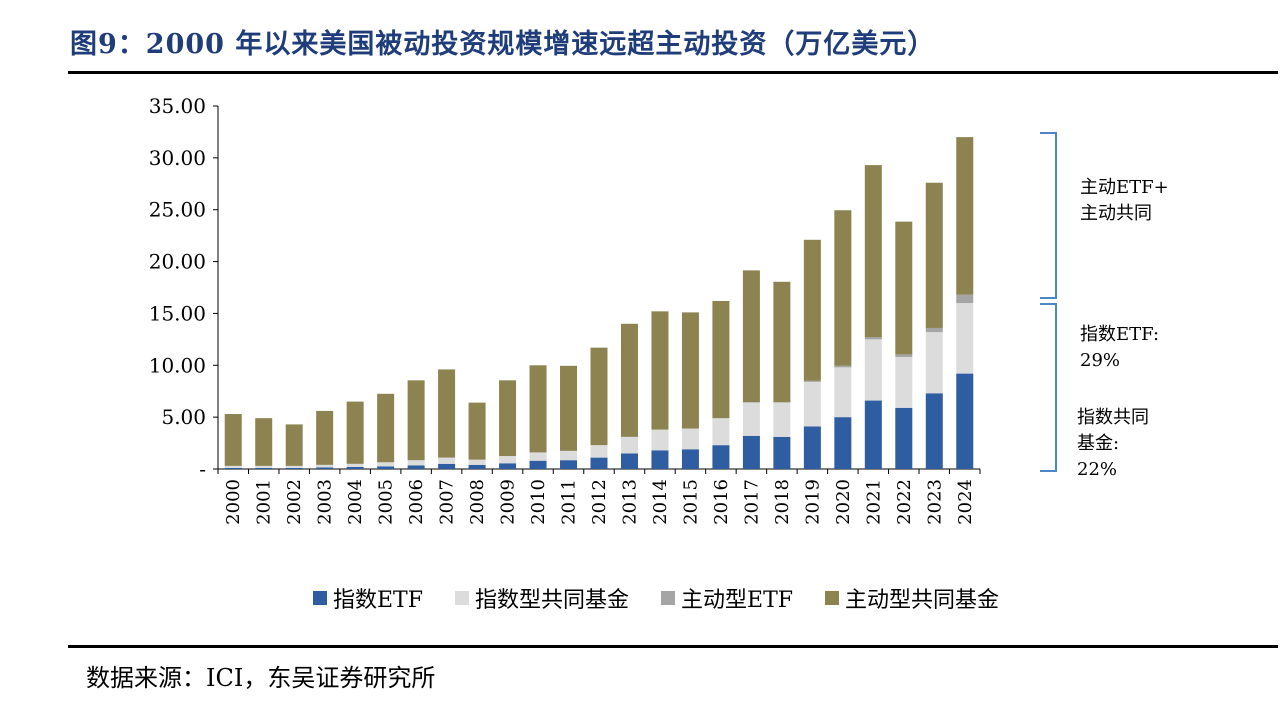 The image size is (1280, 720). Describe the element at coordinates (177, 262) in the screenshot. I see `y-tick-label: 20.00` at that location.